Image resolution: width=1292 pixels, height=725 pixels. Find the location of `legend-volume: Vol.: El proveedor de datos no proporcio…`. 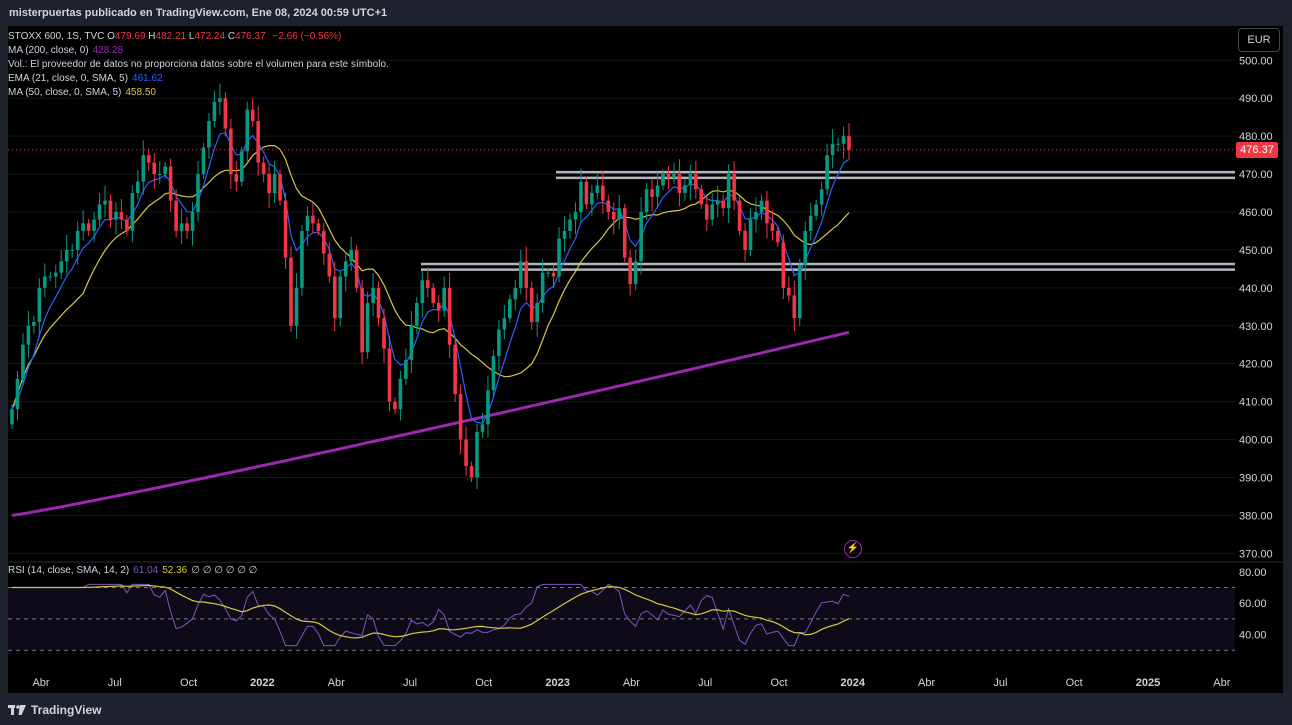

legend-volume: Vol.: El proveedor de datos no proporcio… is located at coordinates (198, 65).